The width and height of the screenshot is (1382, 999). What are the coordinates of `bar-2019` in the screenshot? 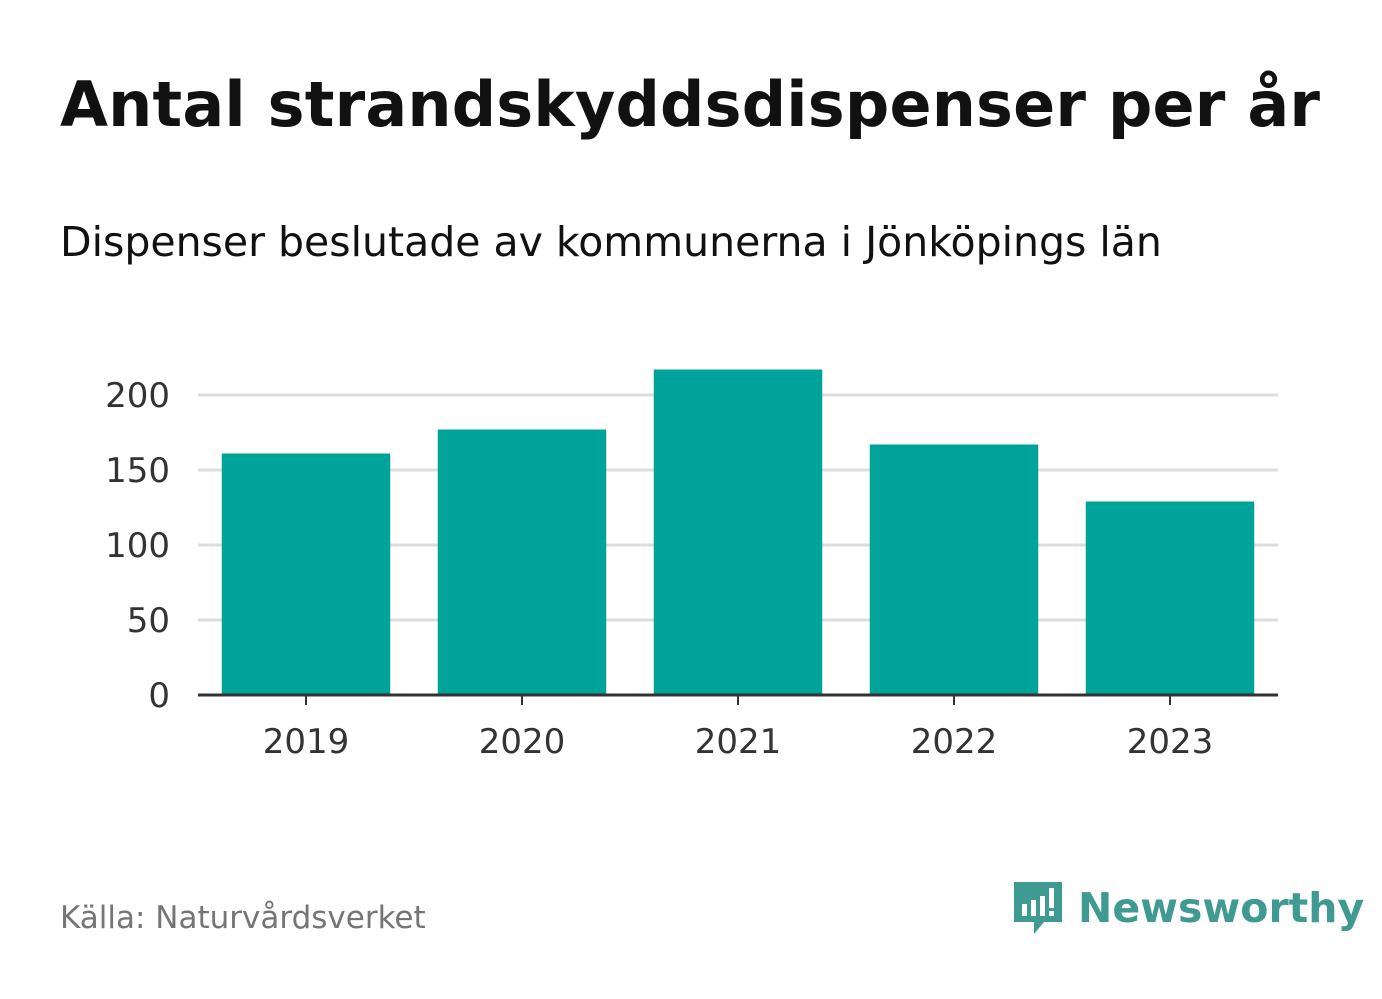 It's located at (306, 574).